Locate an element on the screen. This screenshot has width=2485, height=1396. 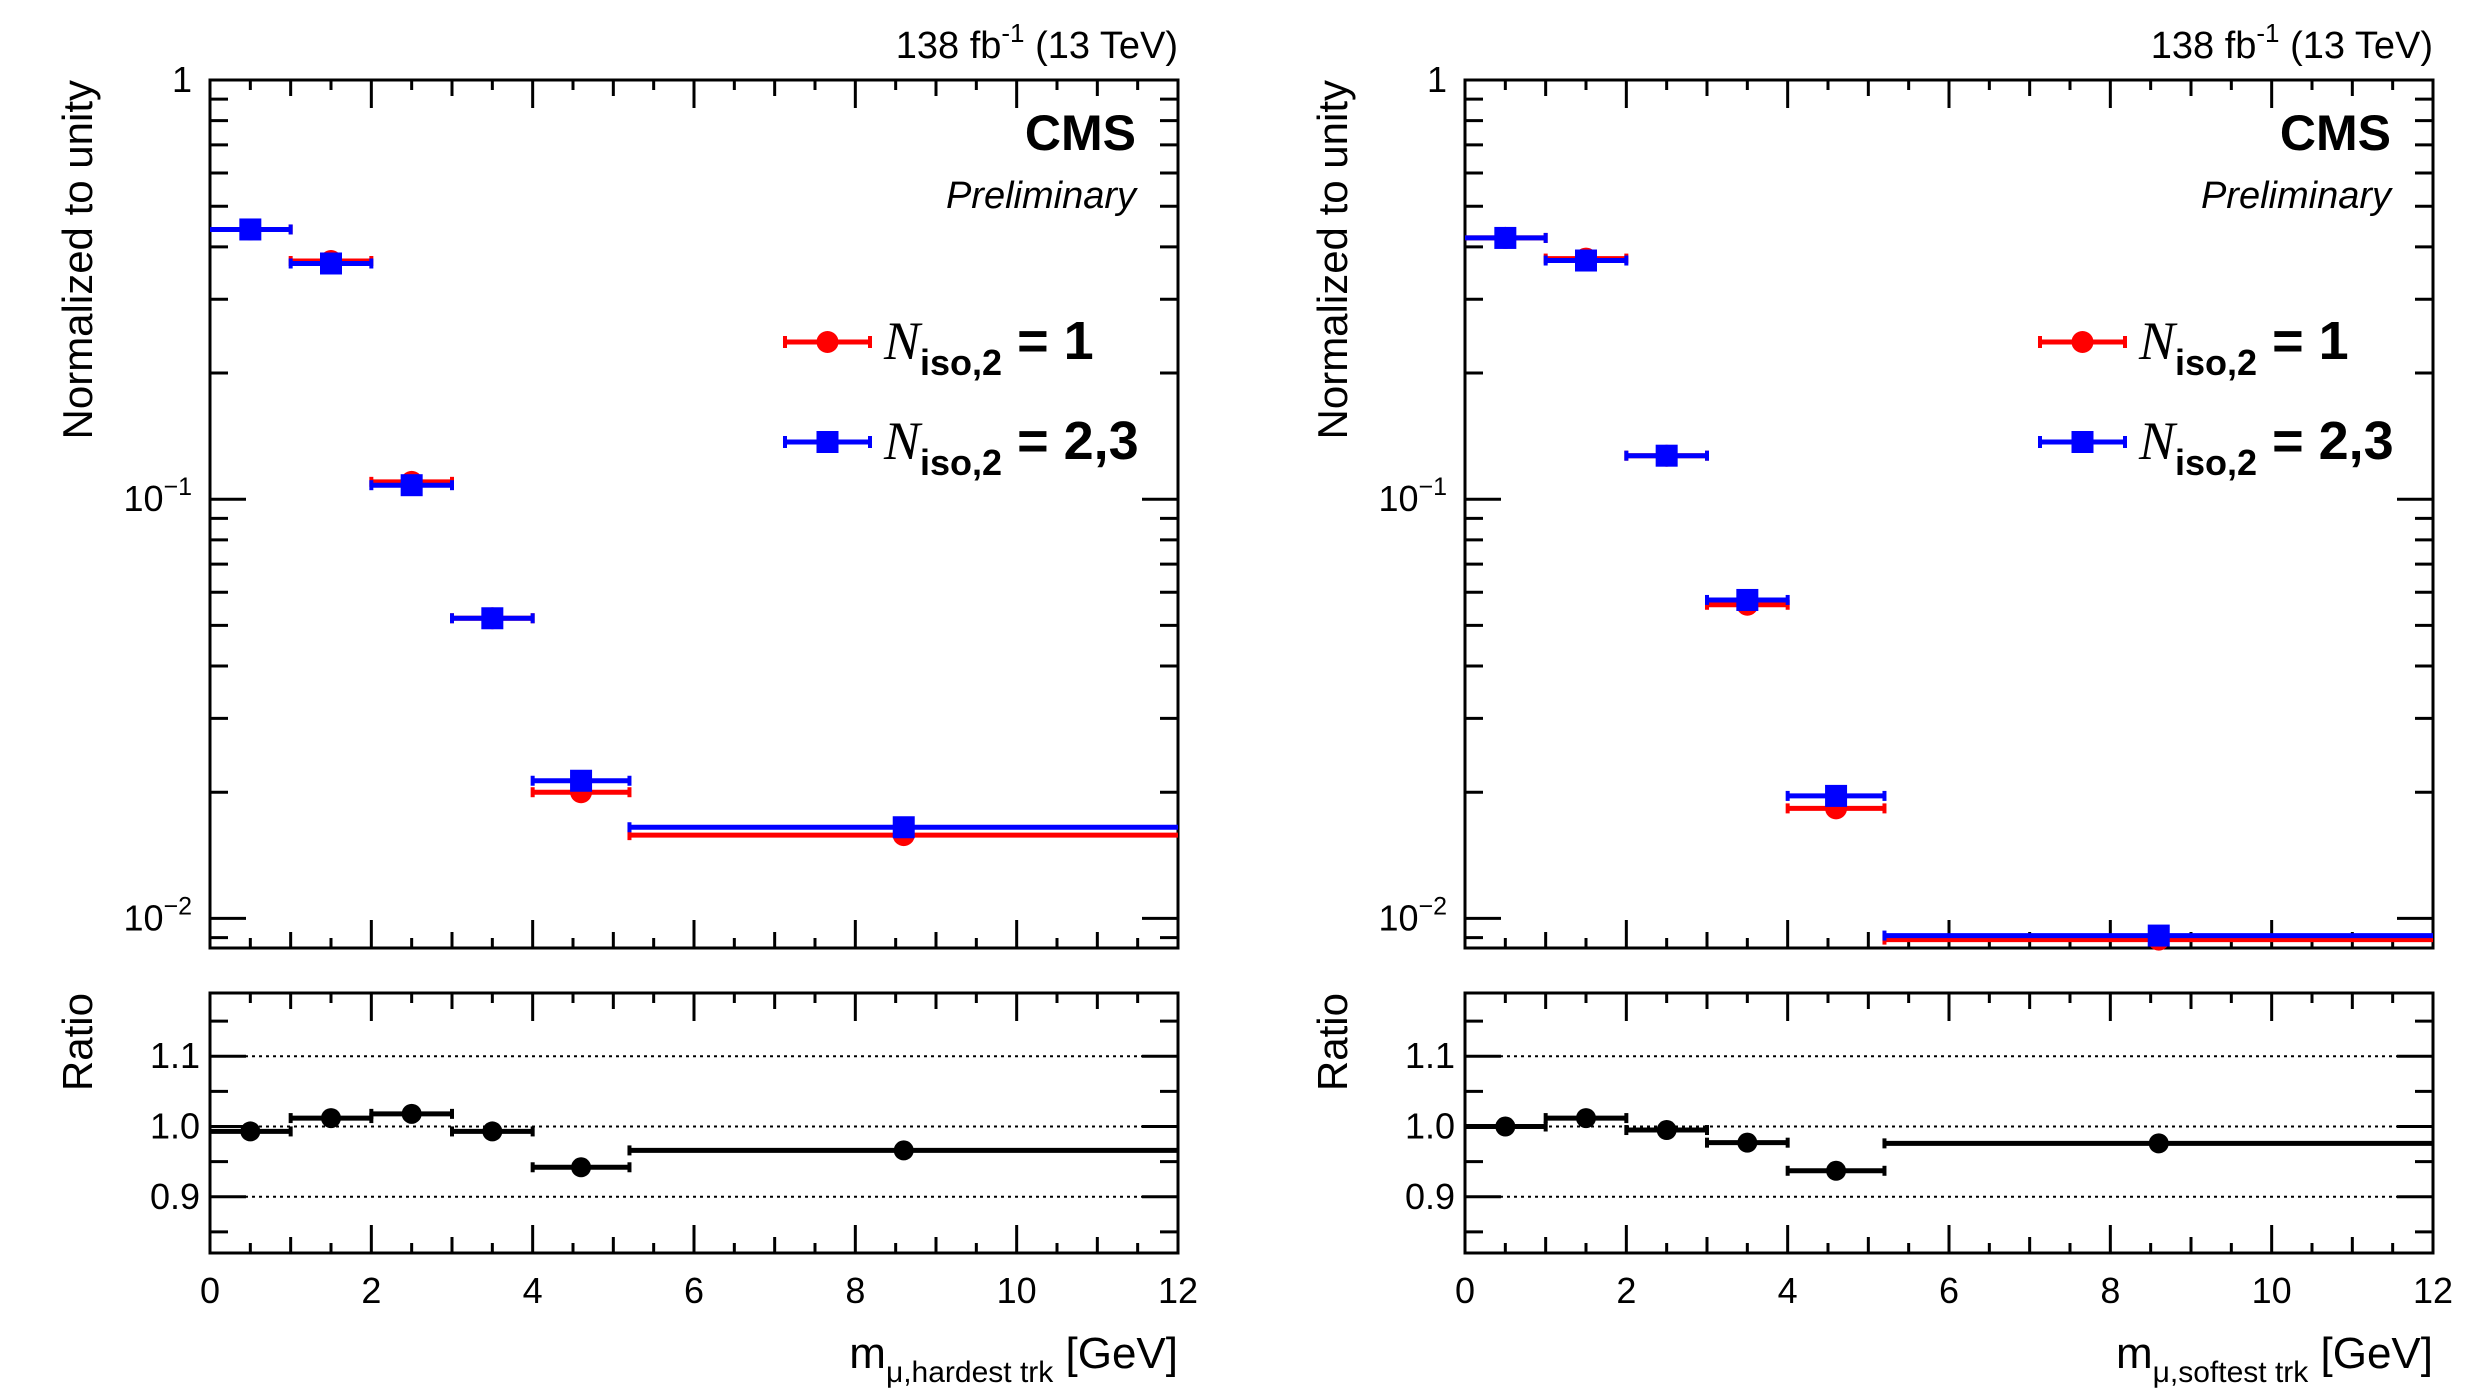
y-tick-label-base: 1 is located at coordinates (182, 79).